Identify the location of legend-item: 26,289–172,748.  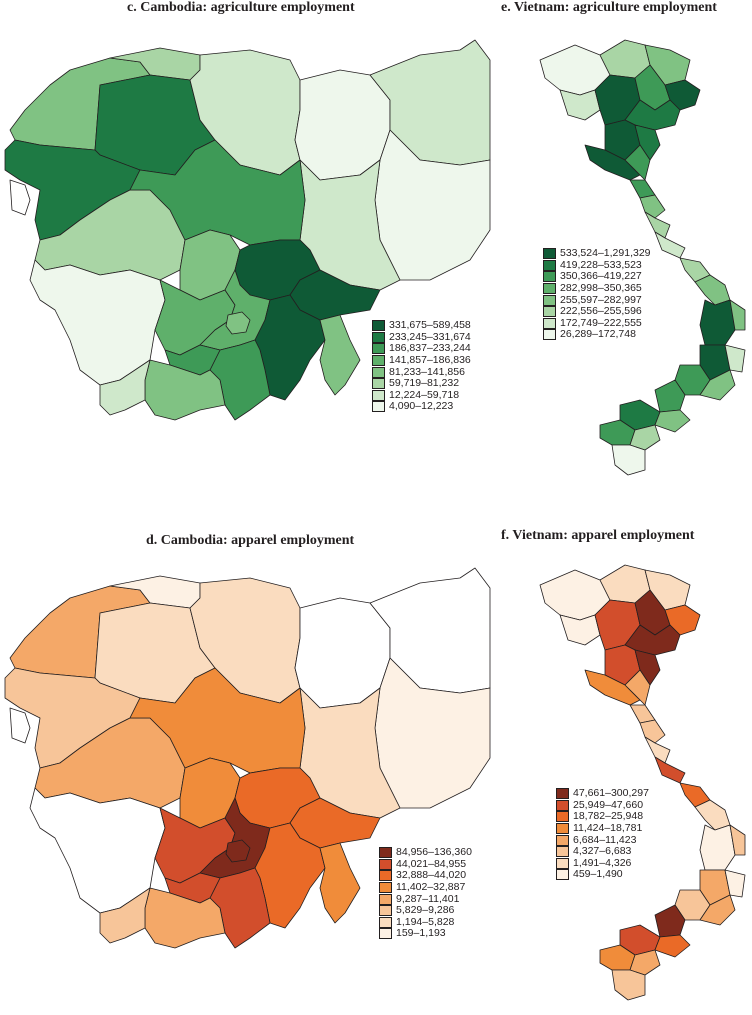
(597, 335).